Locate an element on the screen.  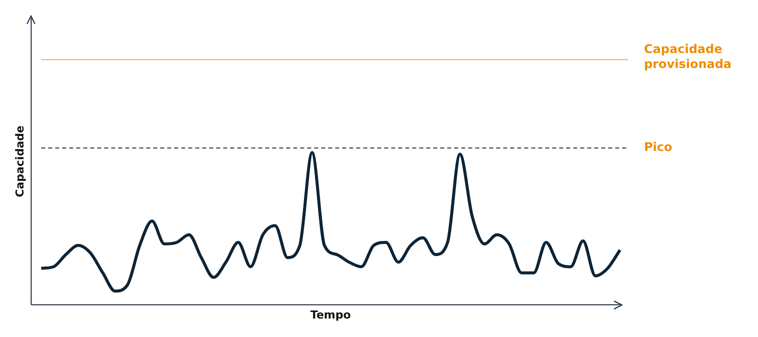
ref-line-label: Pico is located at coordinates (658, 147).